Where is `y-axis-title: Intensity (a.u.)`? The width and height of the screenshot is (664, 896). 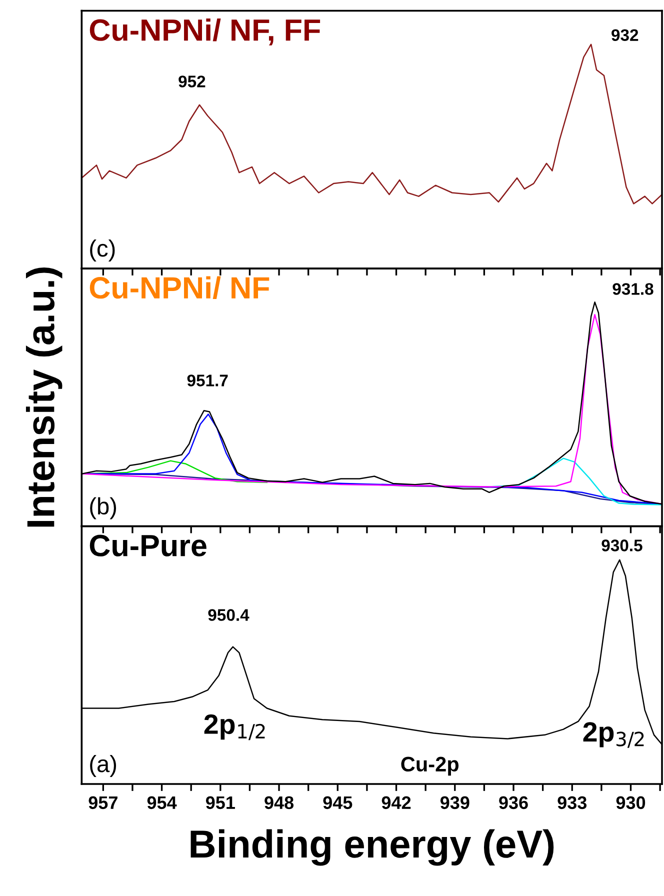 y-axis-title: Intensity (a.u.) is located at coordinates (44, 397).